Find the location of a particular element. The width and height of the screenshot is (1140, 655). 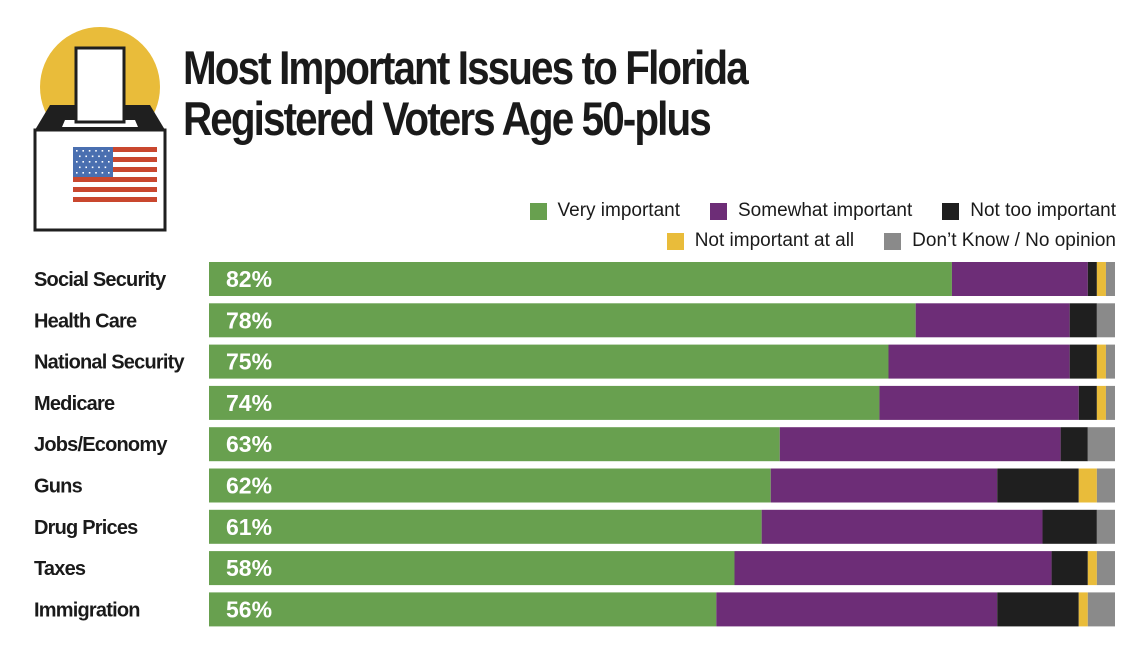

bar-segment-immigration-somewhat is located at coordinates (857, 609).